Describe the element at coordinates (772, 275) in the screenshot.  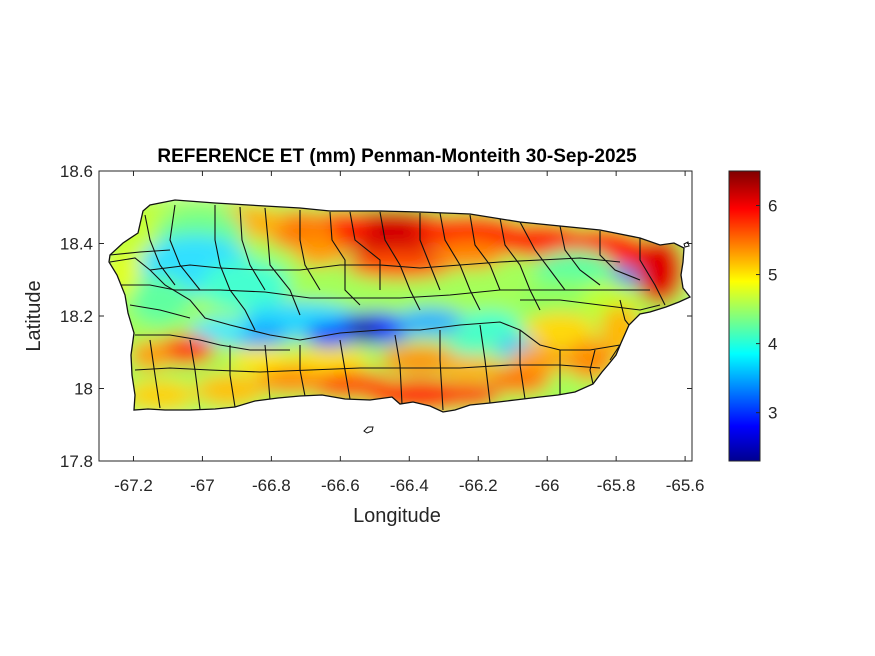
I see `colorbar-tick-label: 5` at that location.